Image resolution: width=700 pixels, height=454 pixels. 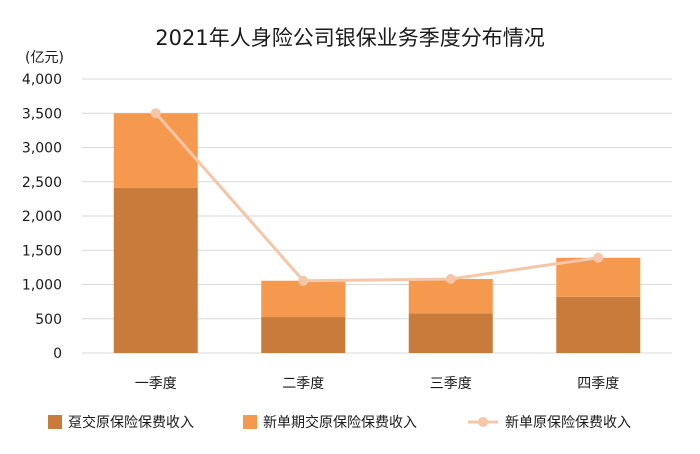 I want to click on legend: 趸交原保险保费收入 新单期交原保险保费收入 新单原保险保费收入, so click(x=339, y=422).